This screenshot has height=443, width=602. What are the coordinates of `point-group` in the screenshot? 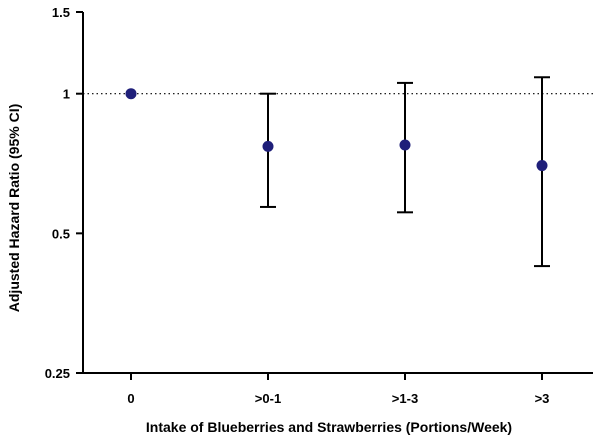 It's located at (336, 130).